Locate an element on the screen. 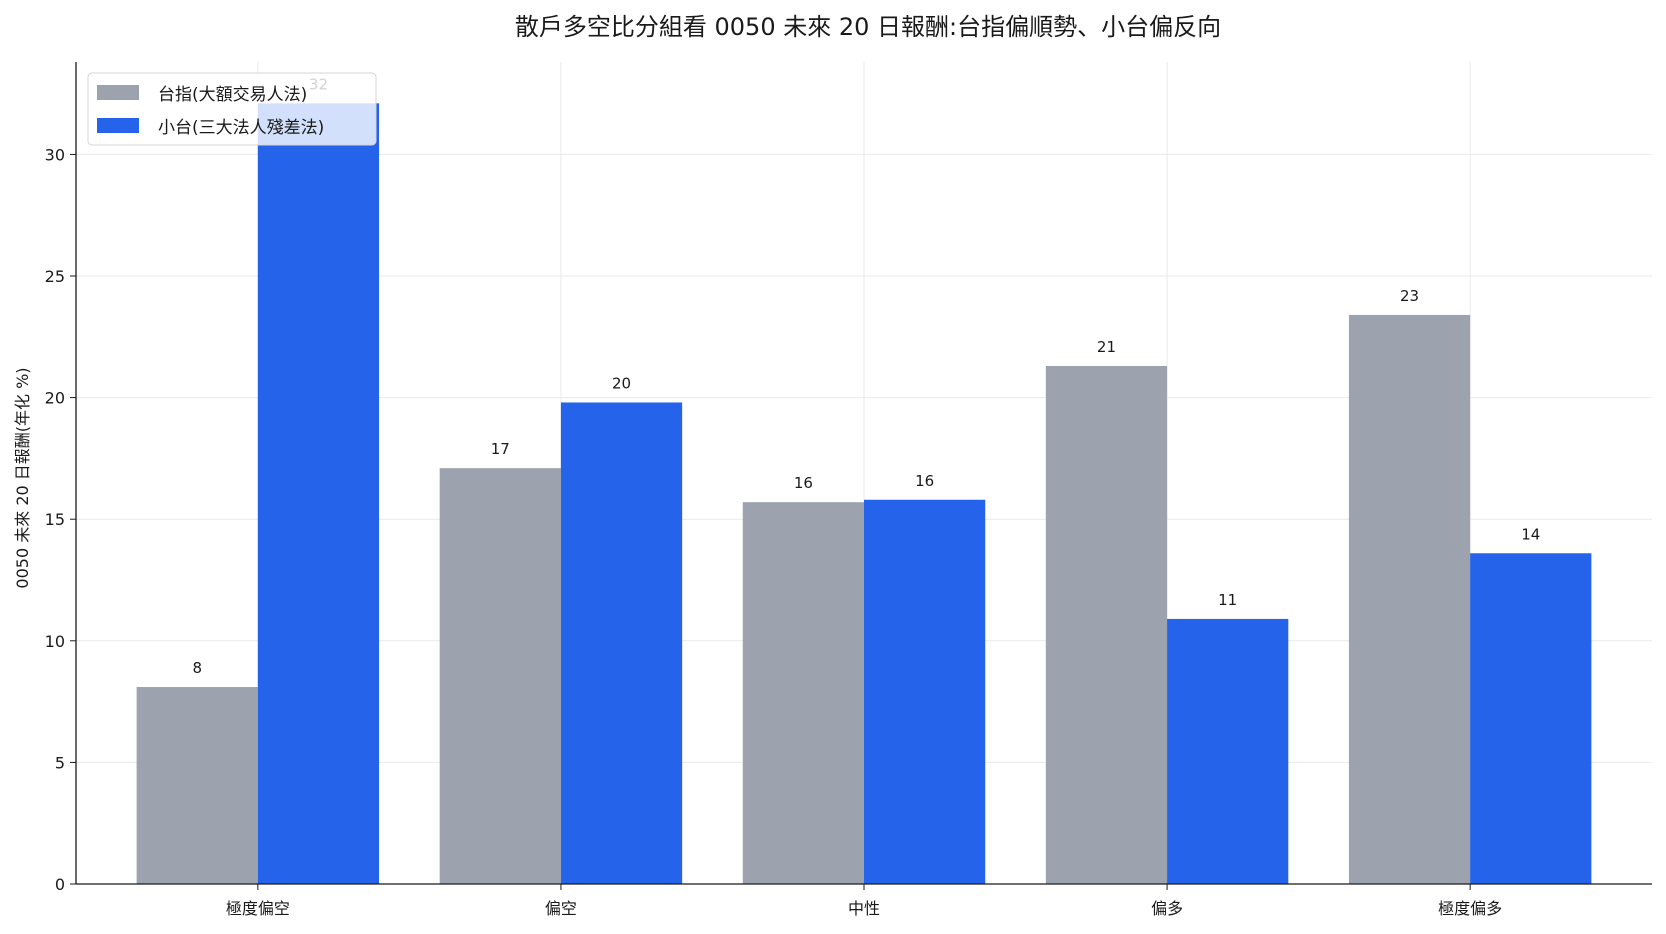  legend: 台指(大額交易人法) 小台(三大法人殘差法) is located at coordinates (232, 109).